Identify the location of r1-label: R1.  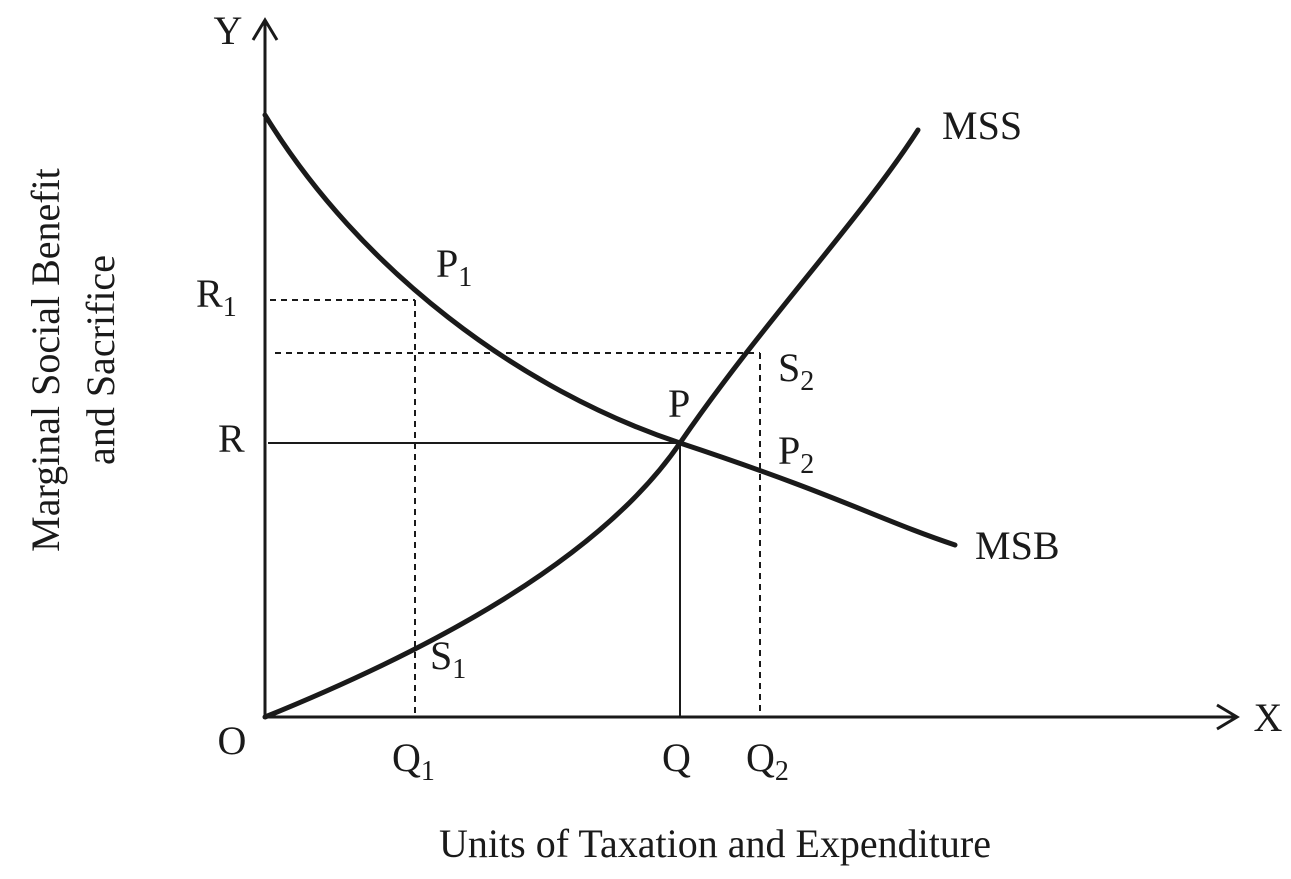
(216, 297).